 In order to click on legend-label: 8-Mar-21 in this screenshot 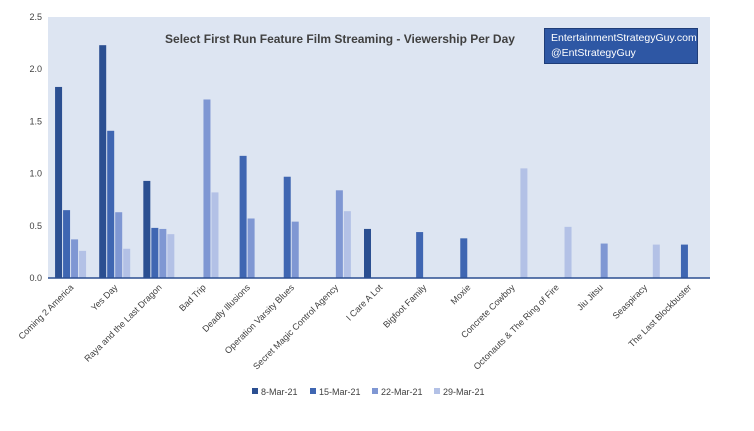, I will do `click(279, 392)`.